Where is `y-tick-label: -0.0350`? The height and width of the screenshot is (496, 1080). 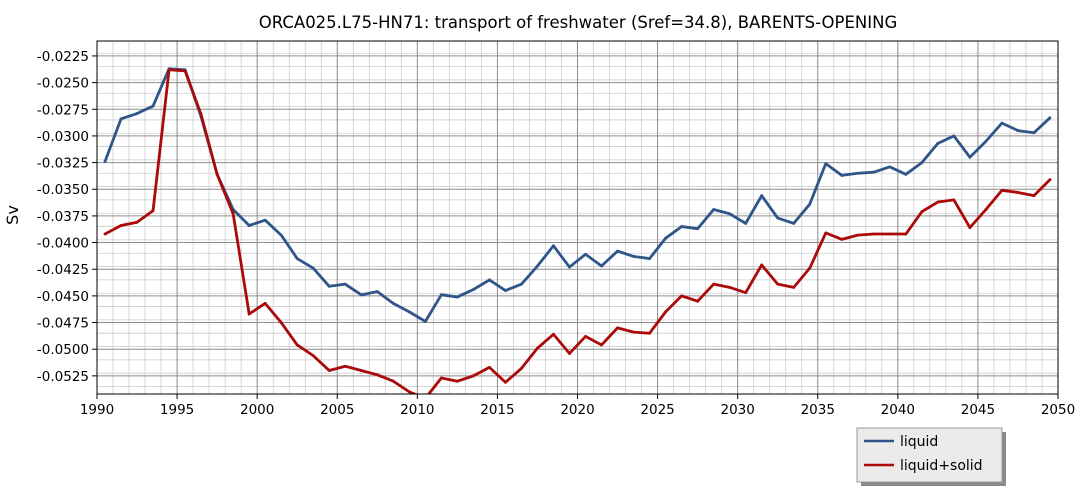 y-tick-label: -0.0350 is located at coordinates (63, 190).